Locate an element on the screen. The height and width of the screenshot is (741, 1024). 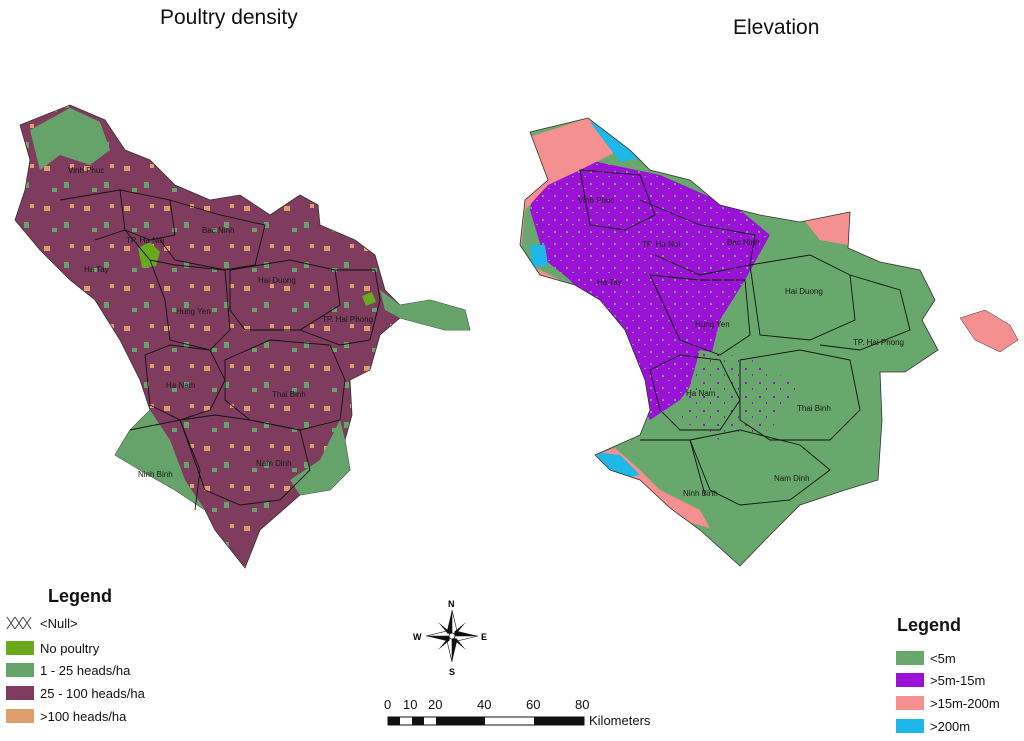
left-label-ha-noi: TP. Ha Noi is located at coordinates (145, 240).